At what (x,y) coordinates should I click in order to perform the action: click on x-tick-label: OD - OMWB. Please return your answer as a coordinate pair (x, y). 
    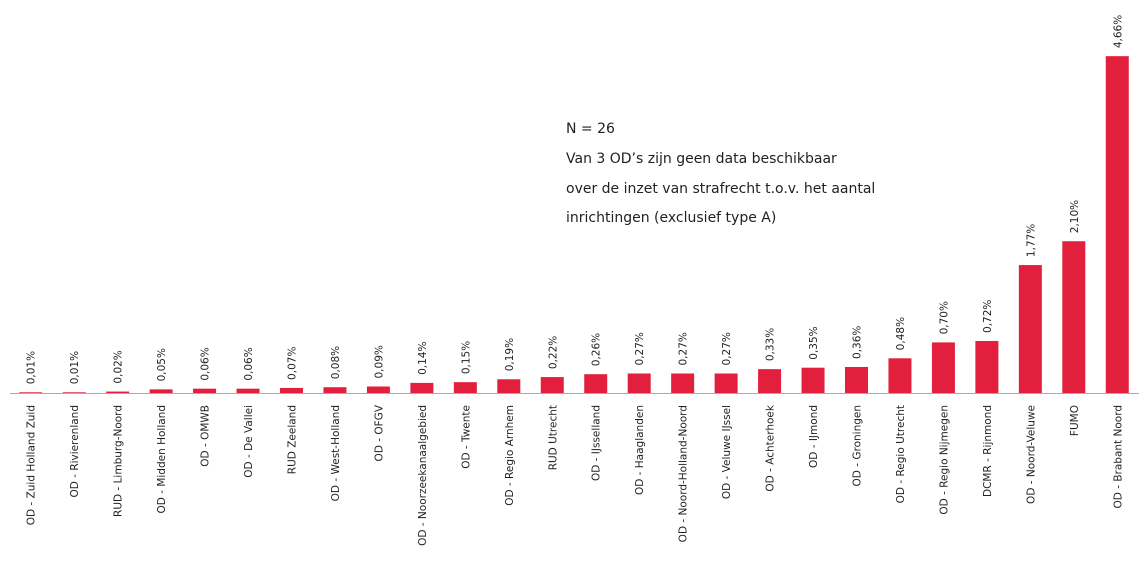
    Looking at the image, I should click on (206, 436).